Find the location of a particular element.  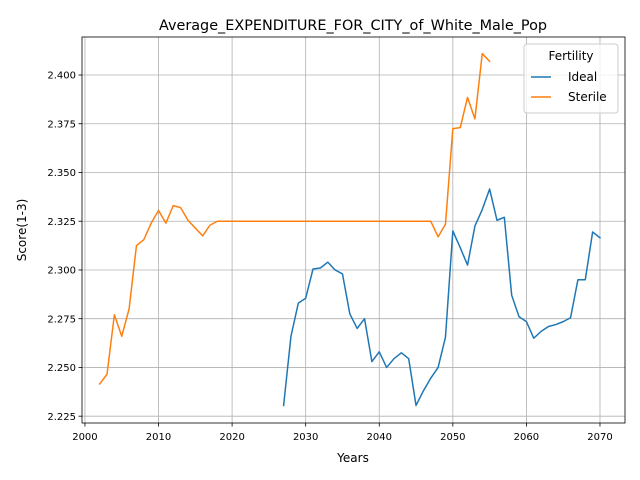

legend-title: Fertility is located at coordinates (570, 56).